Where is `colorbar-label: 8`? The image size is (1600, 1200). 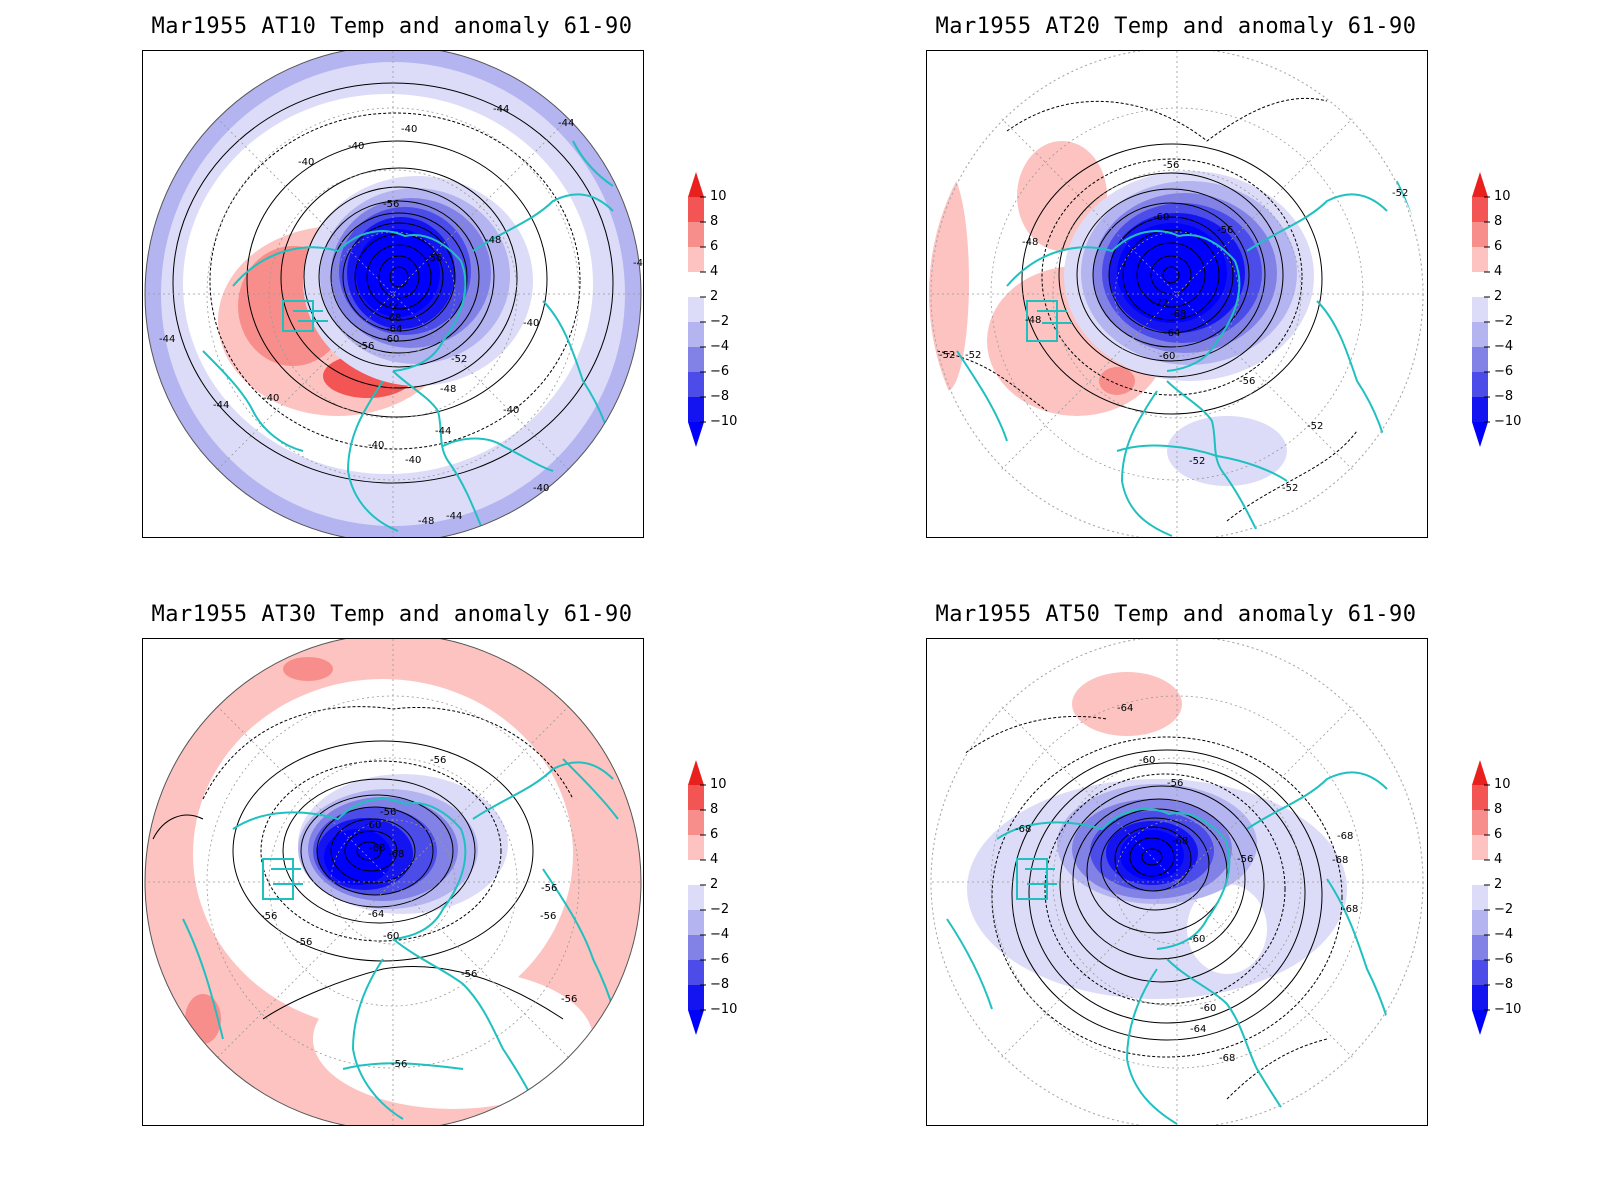
colorbar-label: 8 is located at coordinates (1498, 221).